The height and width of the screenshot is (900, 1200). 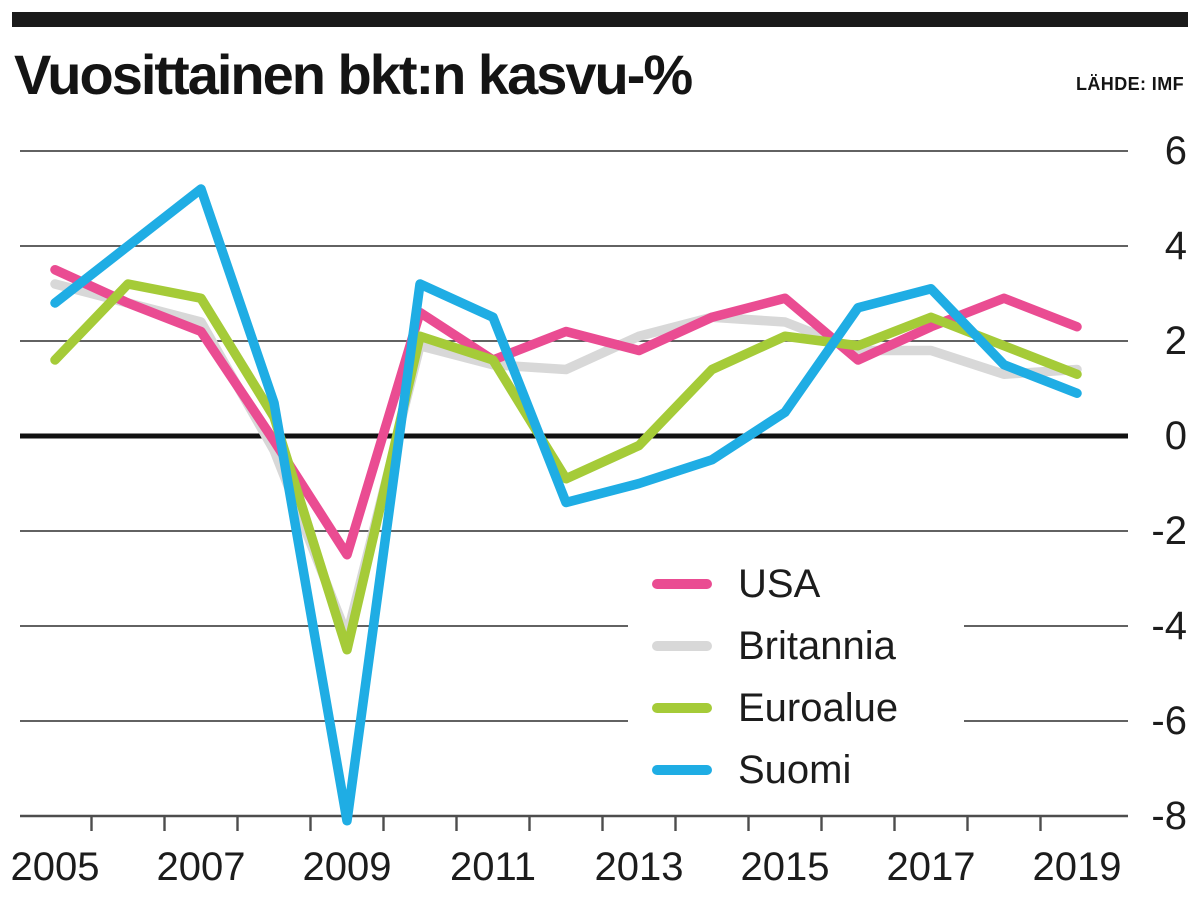 What do you see at coordinates (1175, 341) in the screenshot?
I see `y-axis-label: 2` at bounding box center [1175, 341].